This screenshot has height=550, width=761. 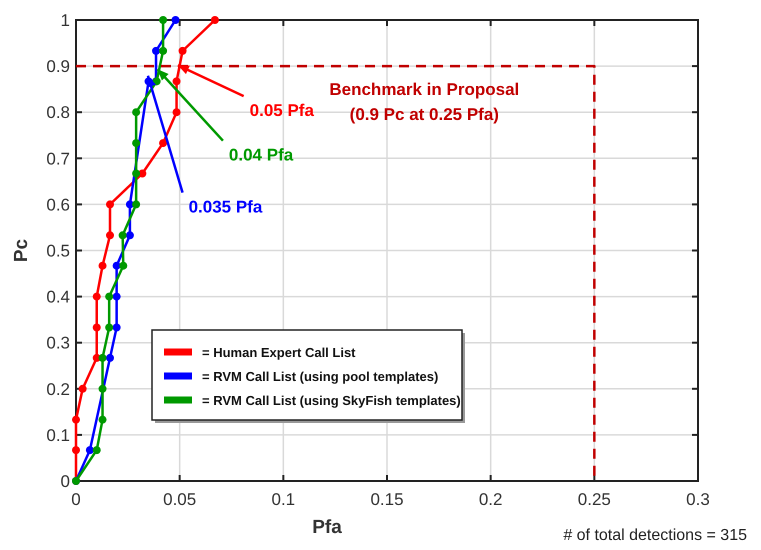 I want to click on y-tick-label: 0.8, so click(x=58, y=112).